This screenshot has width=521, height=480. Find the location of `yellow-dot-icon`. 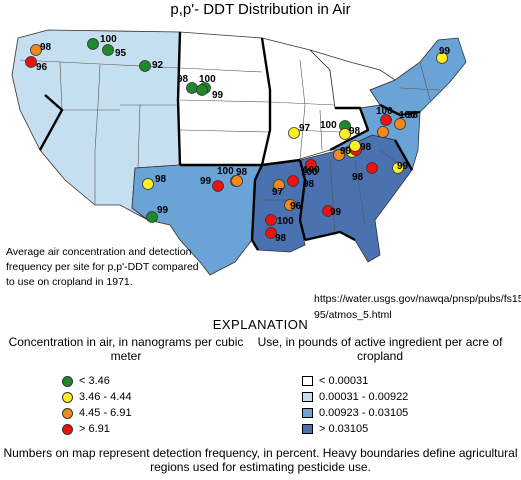

yellow-dot-icon is located at coordinates (67, 397).